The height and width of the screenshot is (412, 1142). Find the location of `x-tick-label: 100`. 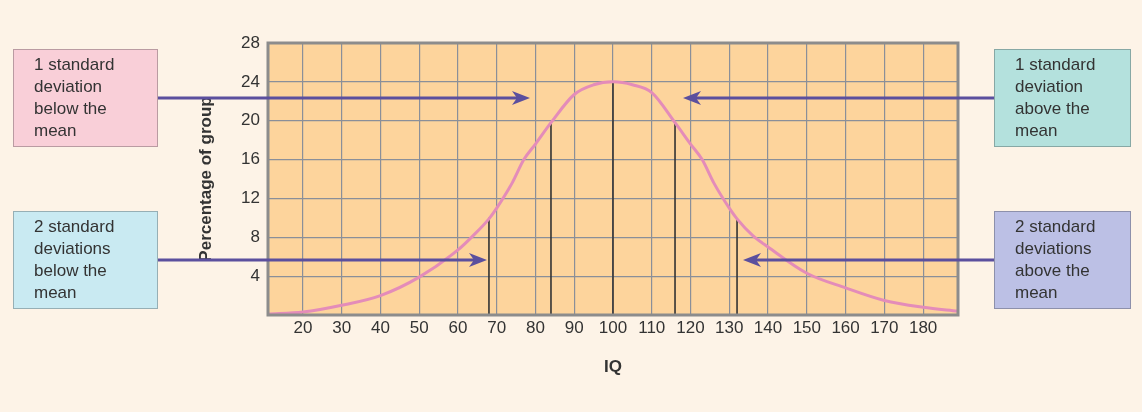

x-tick-label: 100 is located at coordinates (613, 327).